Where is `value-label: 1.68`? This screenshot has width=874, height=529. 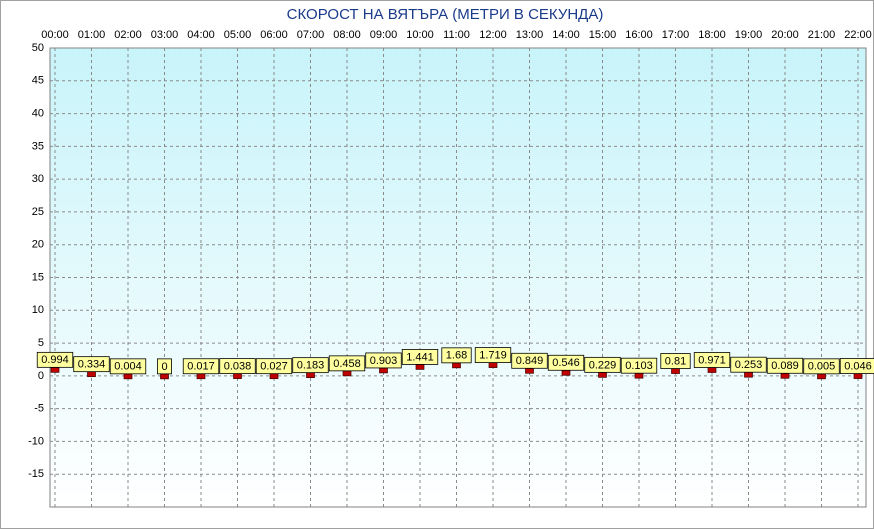 value-label: 1.68 is located at coordinates (456, 356).